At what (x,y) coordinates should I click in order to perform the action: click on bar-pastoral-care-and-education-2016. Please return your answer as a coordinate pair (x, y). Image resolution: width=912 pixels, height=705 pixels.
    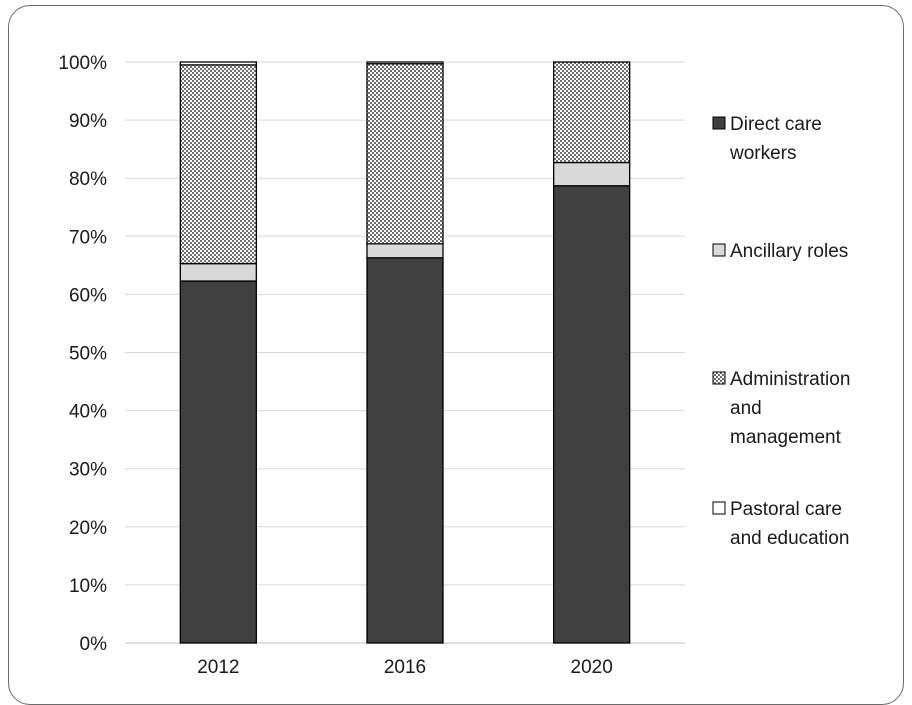
    Looking at the image, I should click on (405, 63).